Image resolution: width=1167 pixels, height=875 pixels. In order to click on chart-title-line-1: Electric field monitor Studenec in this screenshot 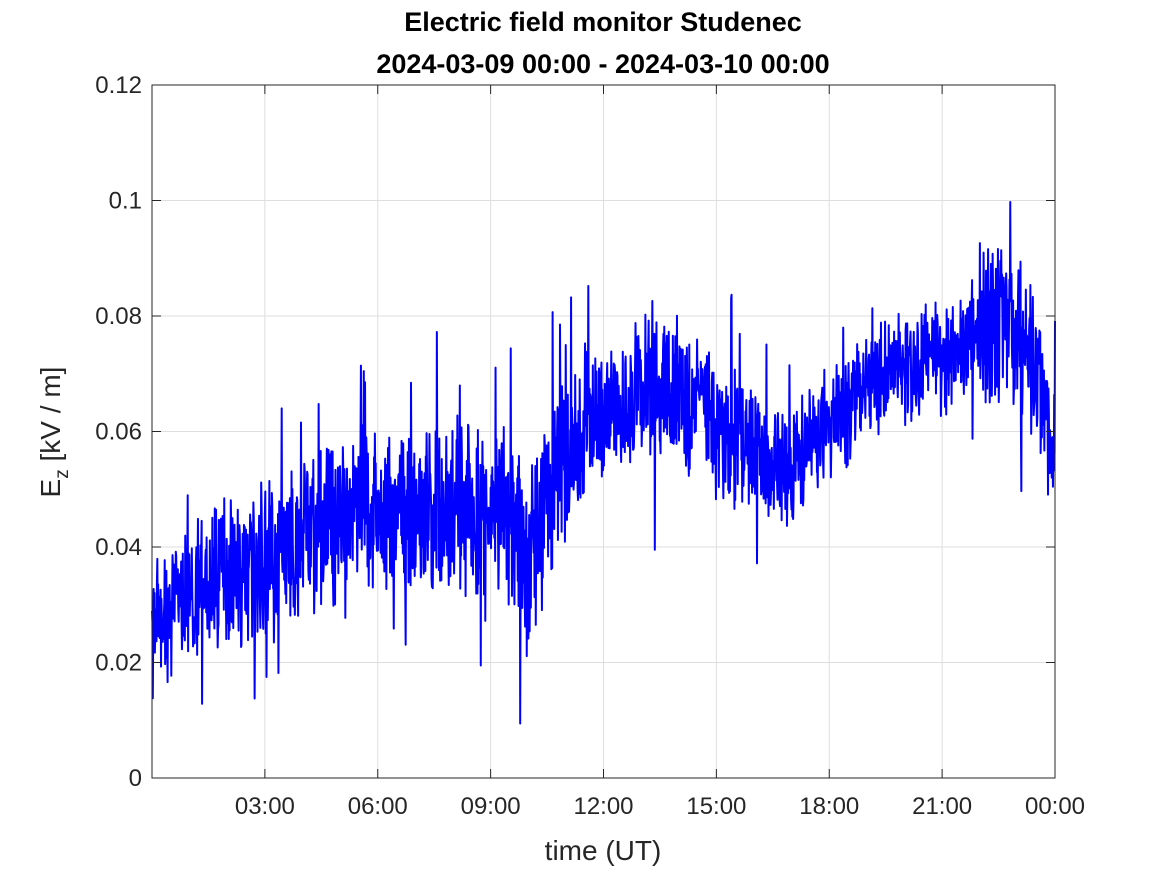, I will do `click(603, 22)`.